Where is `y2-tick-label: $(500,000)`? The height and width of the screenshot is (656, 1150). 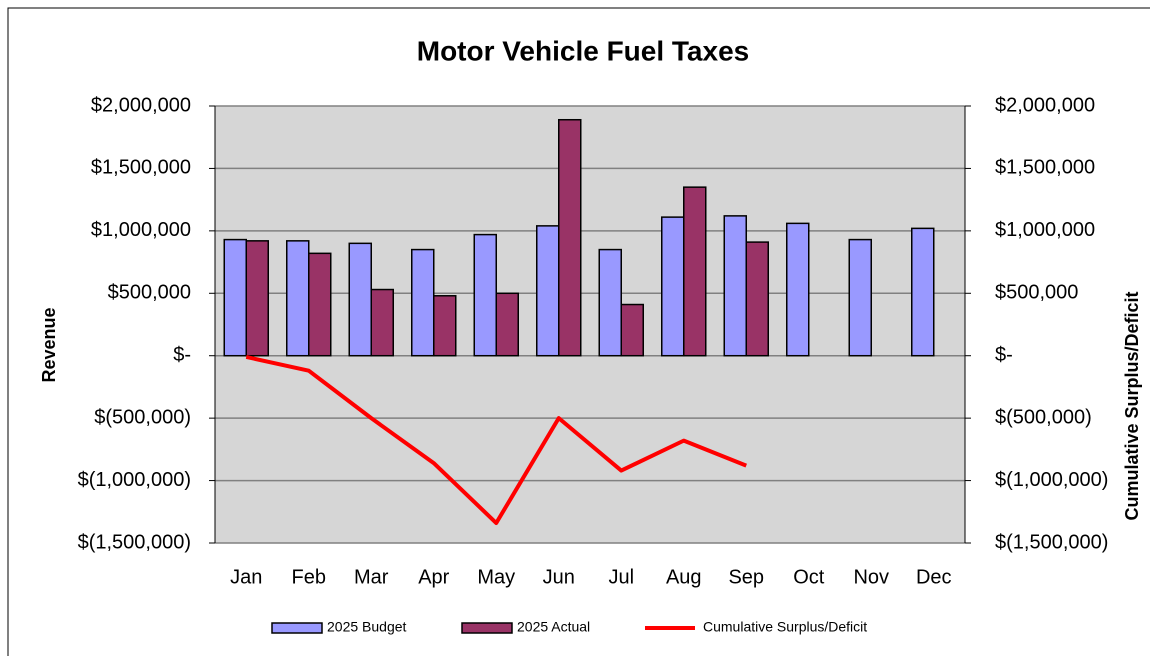 y2-tick-label: $(500,000) is located at coordinates (1043, 417).